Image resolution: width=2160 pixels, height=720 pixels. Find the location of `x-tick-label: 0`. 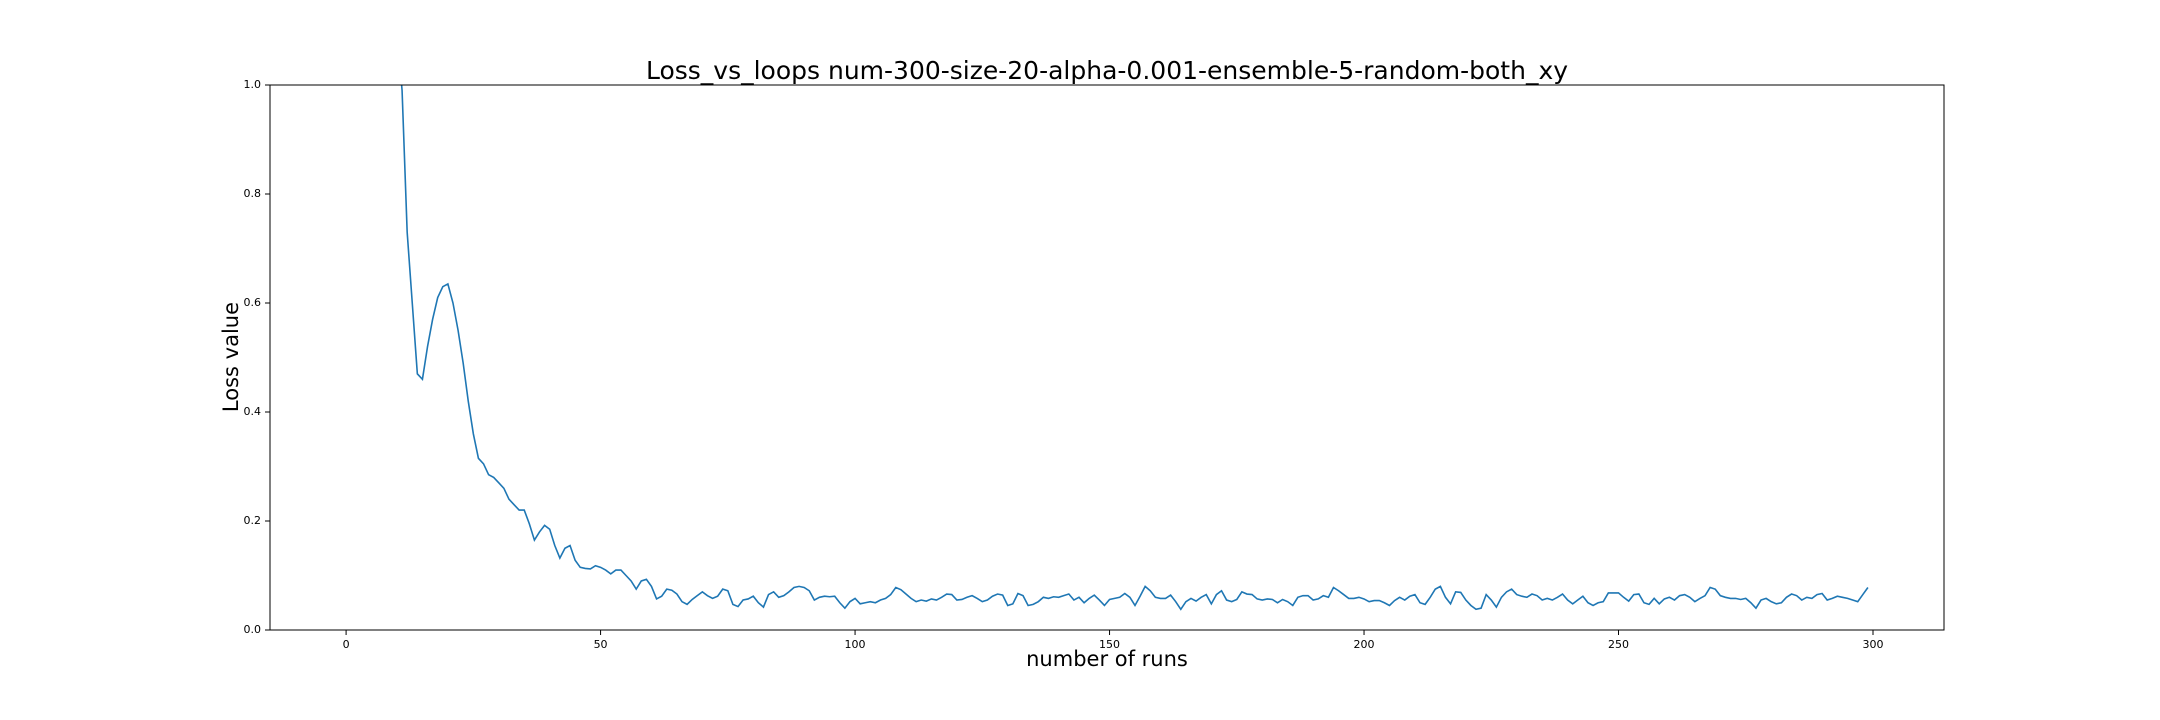

x-tick-label: 0 is located at coordinates (346, 644).